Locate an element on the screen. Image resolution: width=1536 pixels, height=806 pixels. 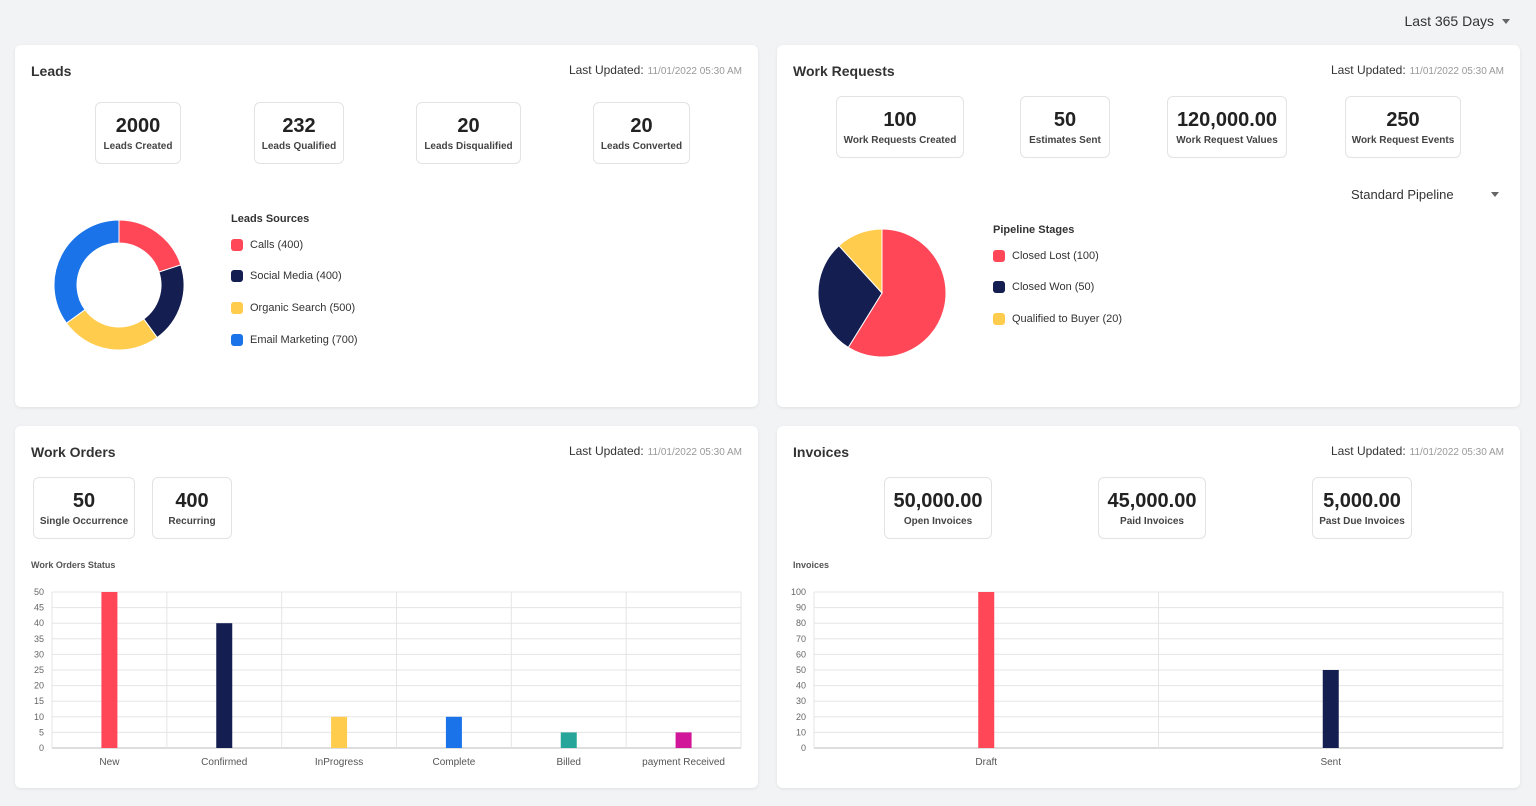
x-tick-label: Draft is located at coordinates (986, 762).